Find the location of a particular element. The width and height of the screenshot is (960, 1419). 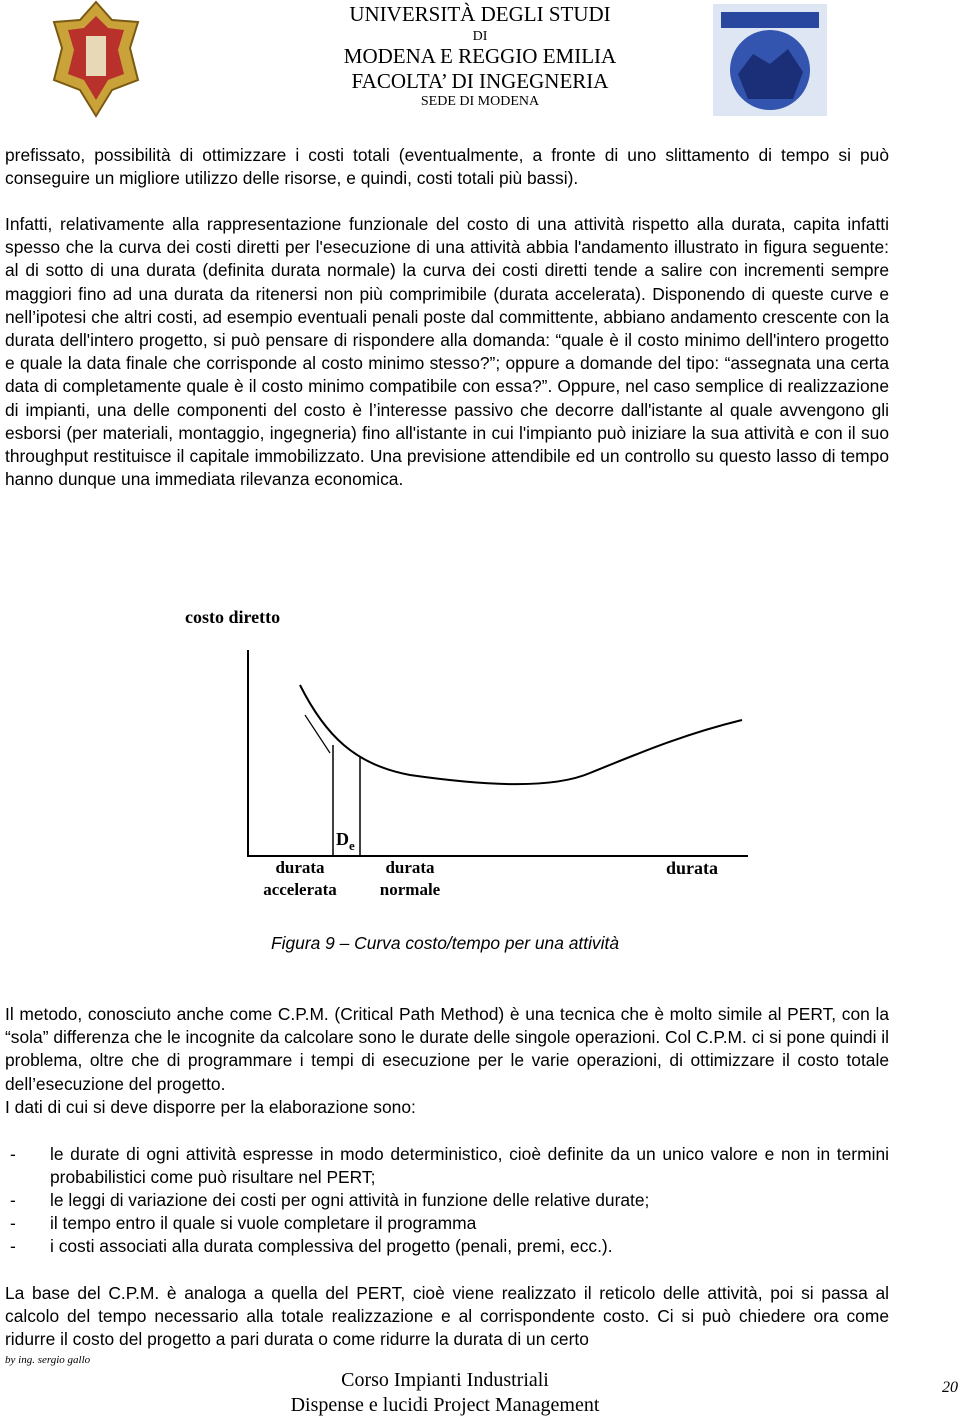

x-label-accelerata: durata accelerata is located at coordinates (300, 878).